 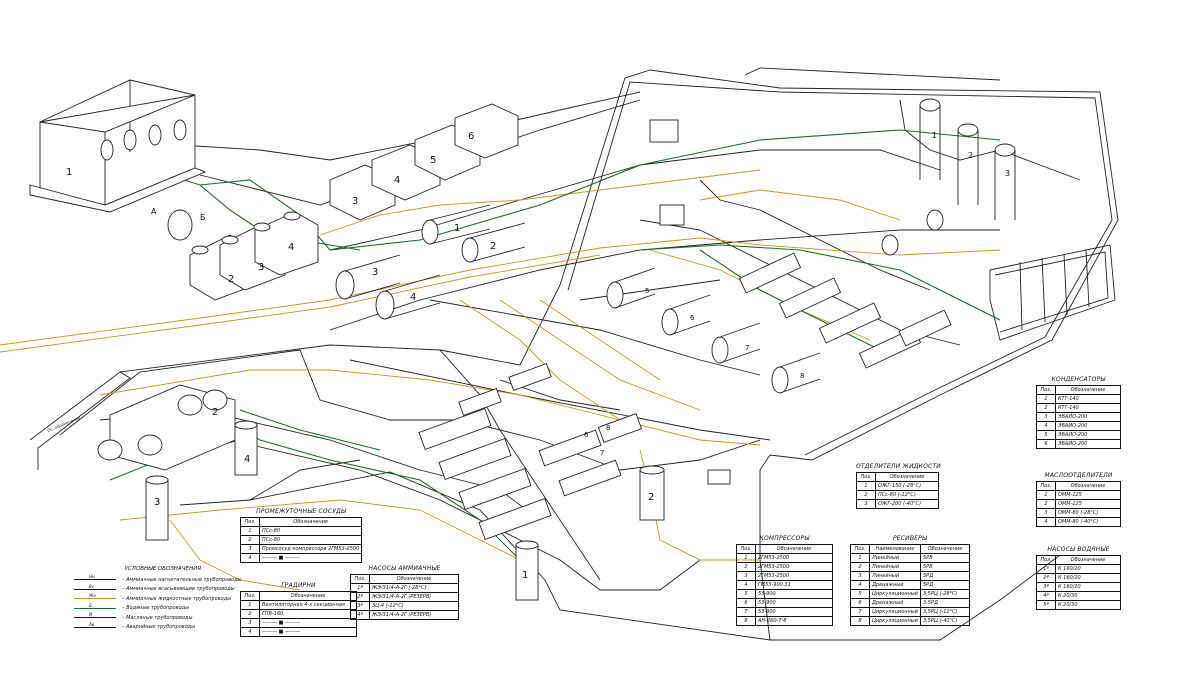 What do you see at coordinates (1088, 495) in the screenshot?
I see `table-cell: ОММ-125` at bounding box center [1088, 495].